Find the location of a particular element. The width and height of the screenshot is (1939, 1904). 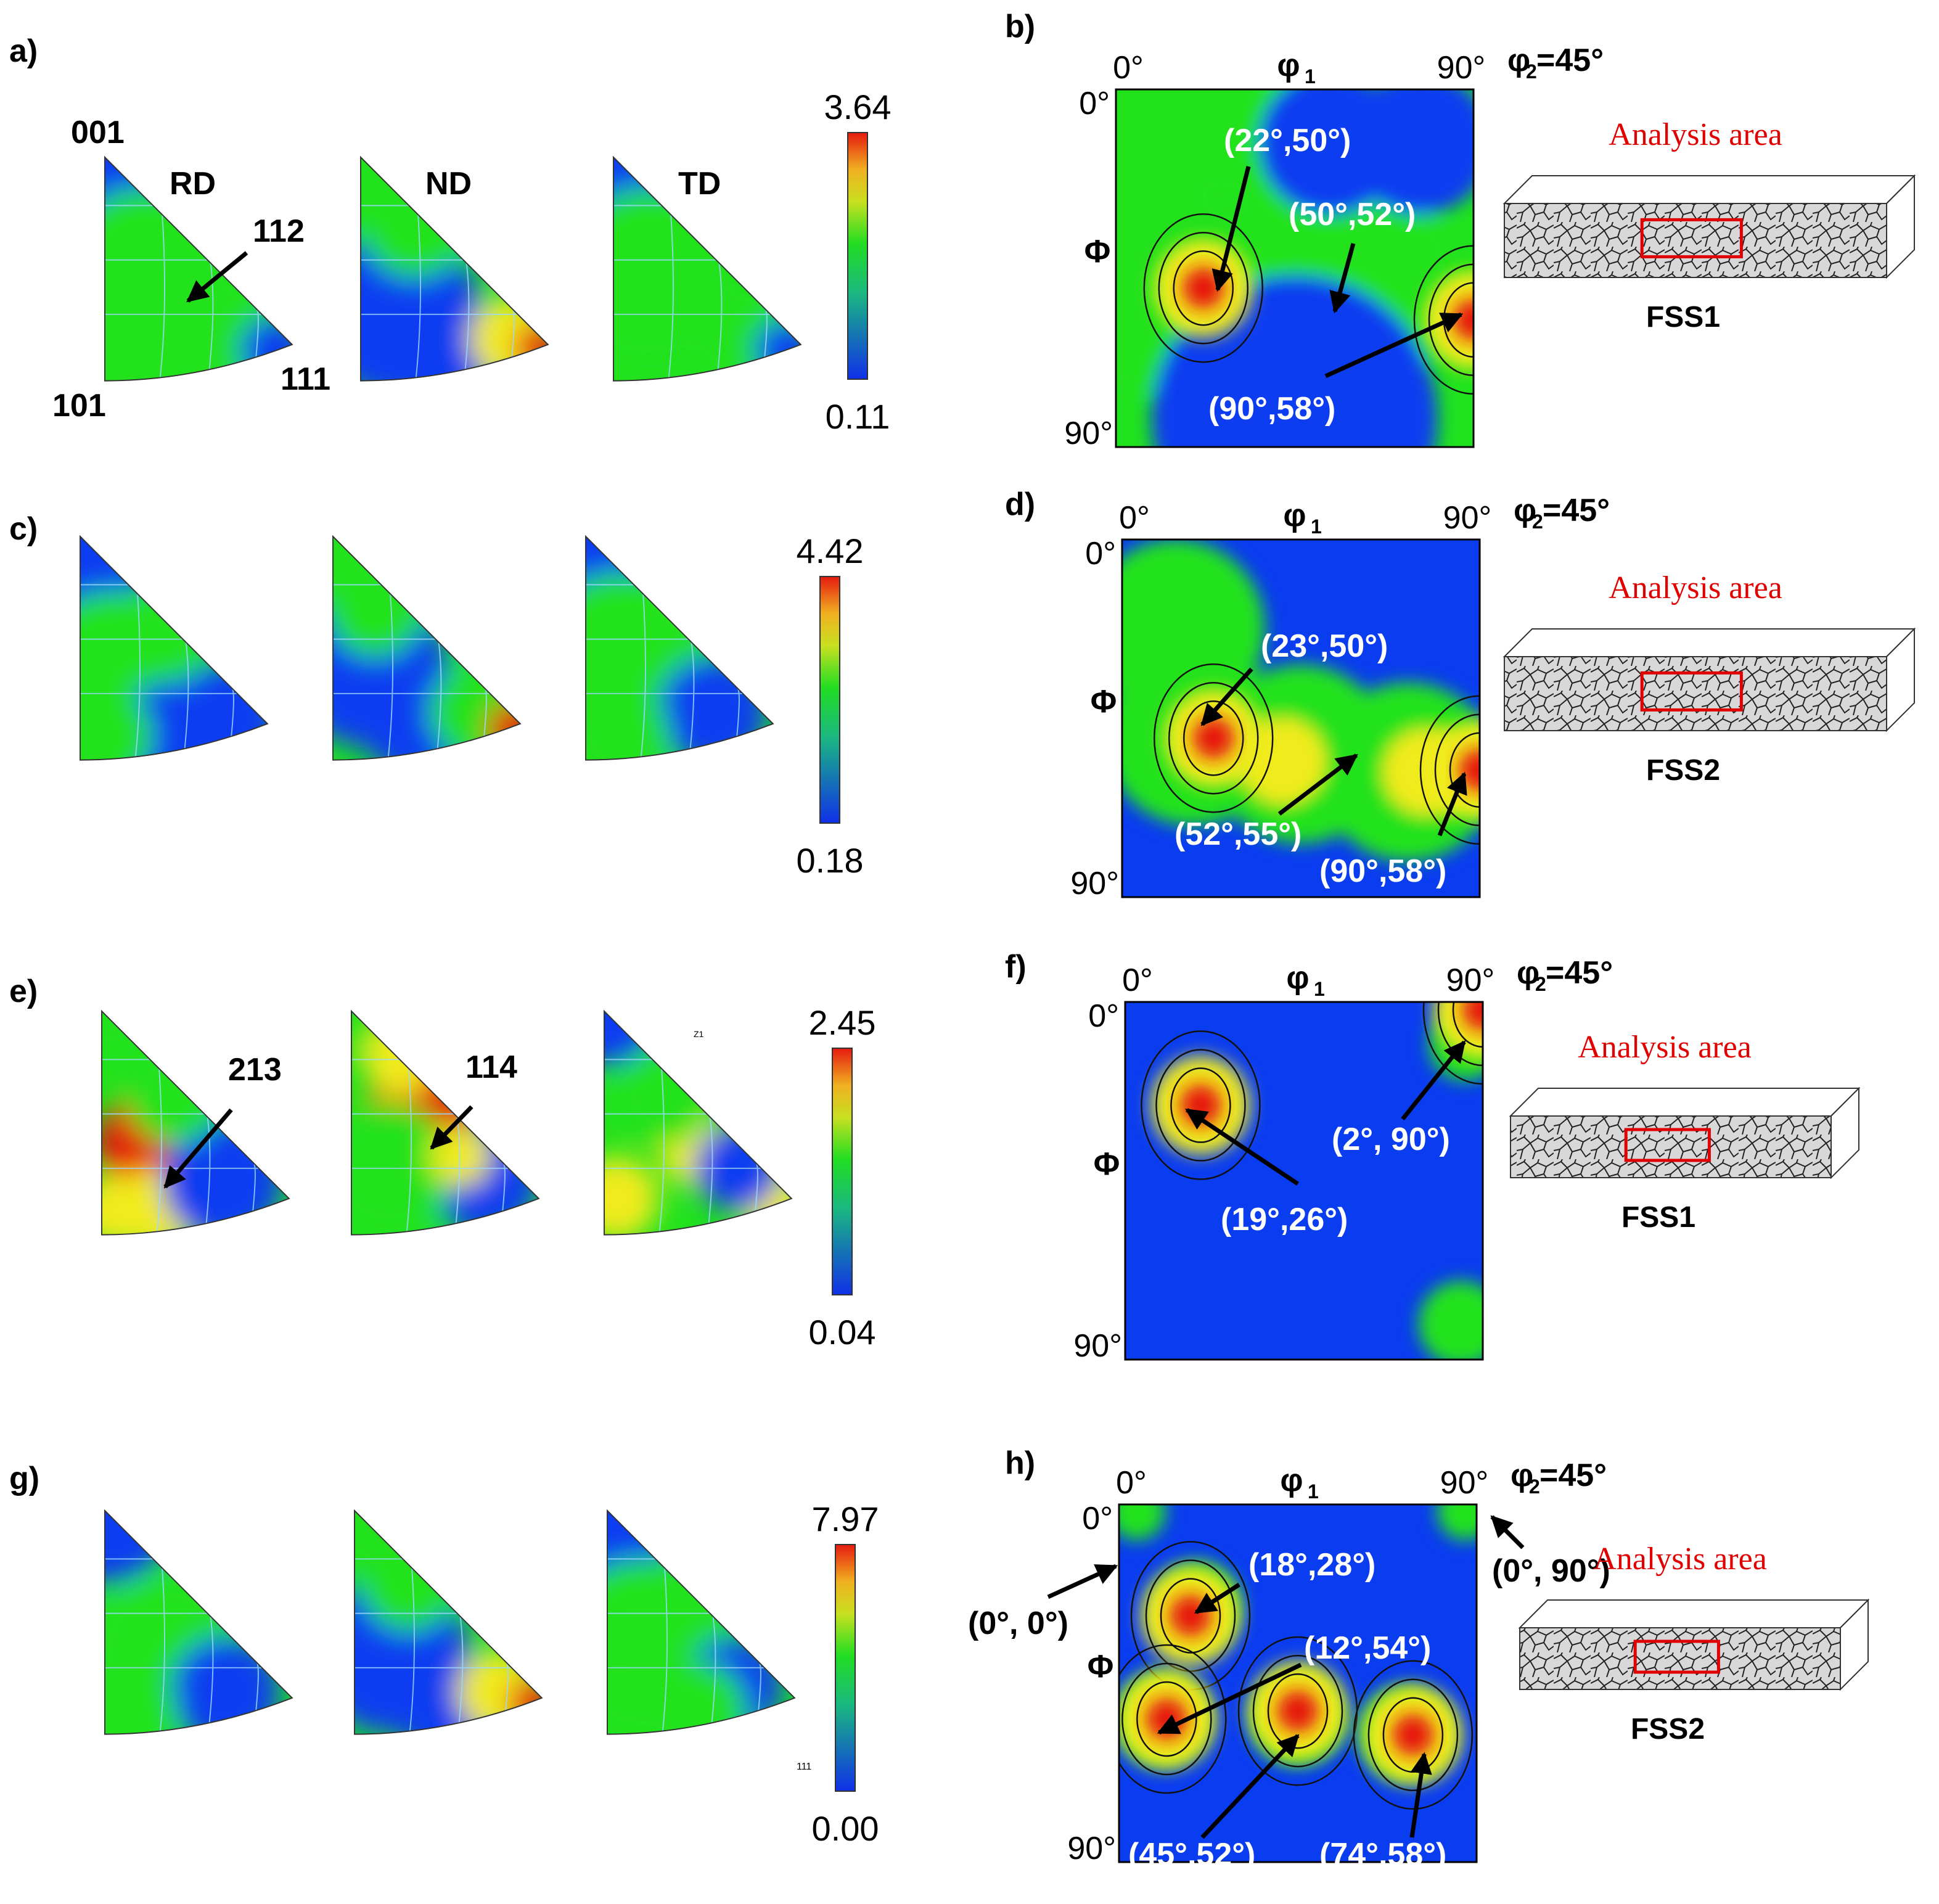

odf-x-start: 0° is located at coordinates (1131, 1483).